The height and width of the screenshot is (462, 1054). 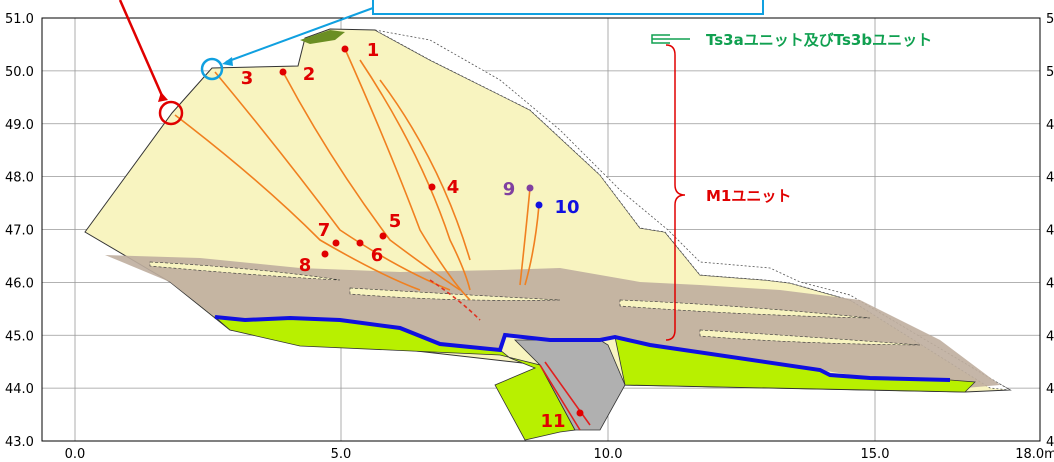 I want to click on yellow-lenses, so click(x=535, y=303).